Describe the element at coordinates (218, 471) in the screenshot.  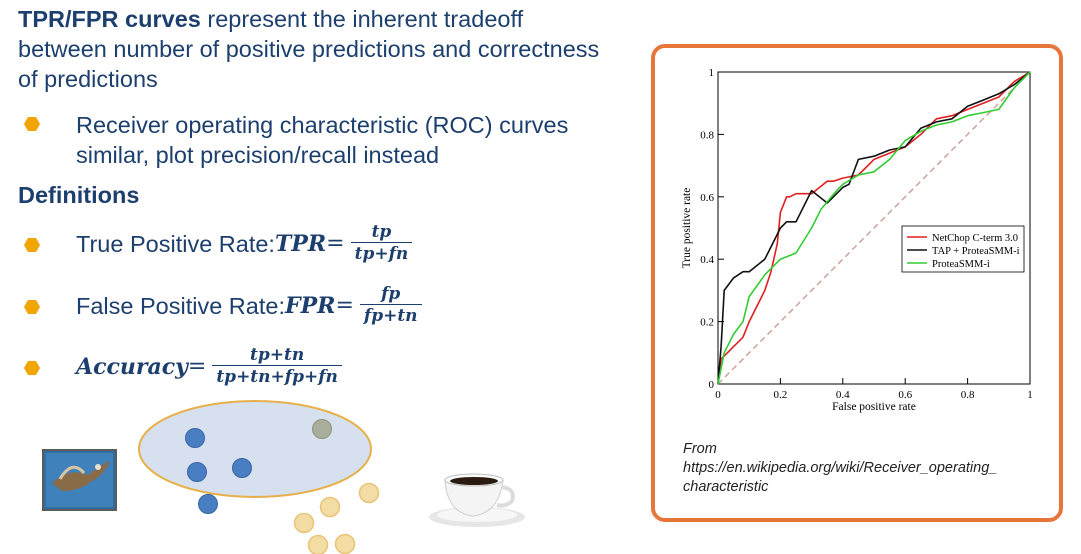
I see `true-positive-dots` at that location.